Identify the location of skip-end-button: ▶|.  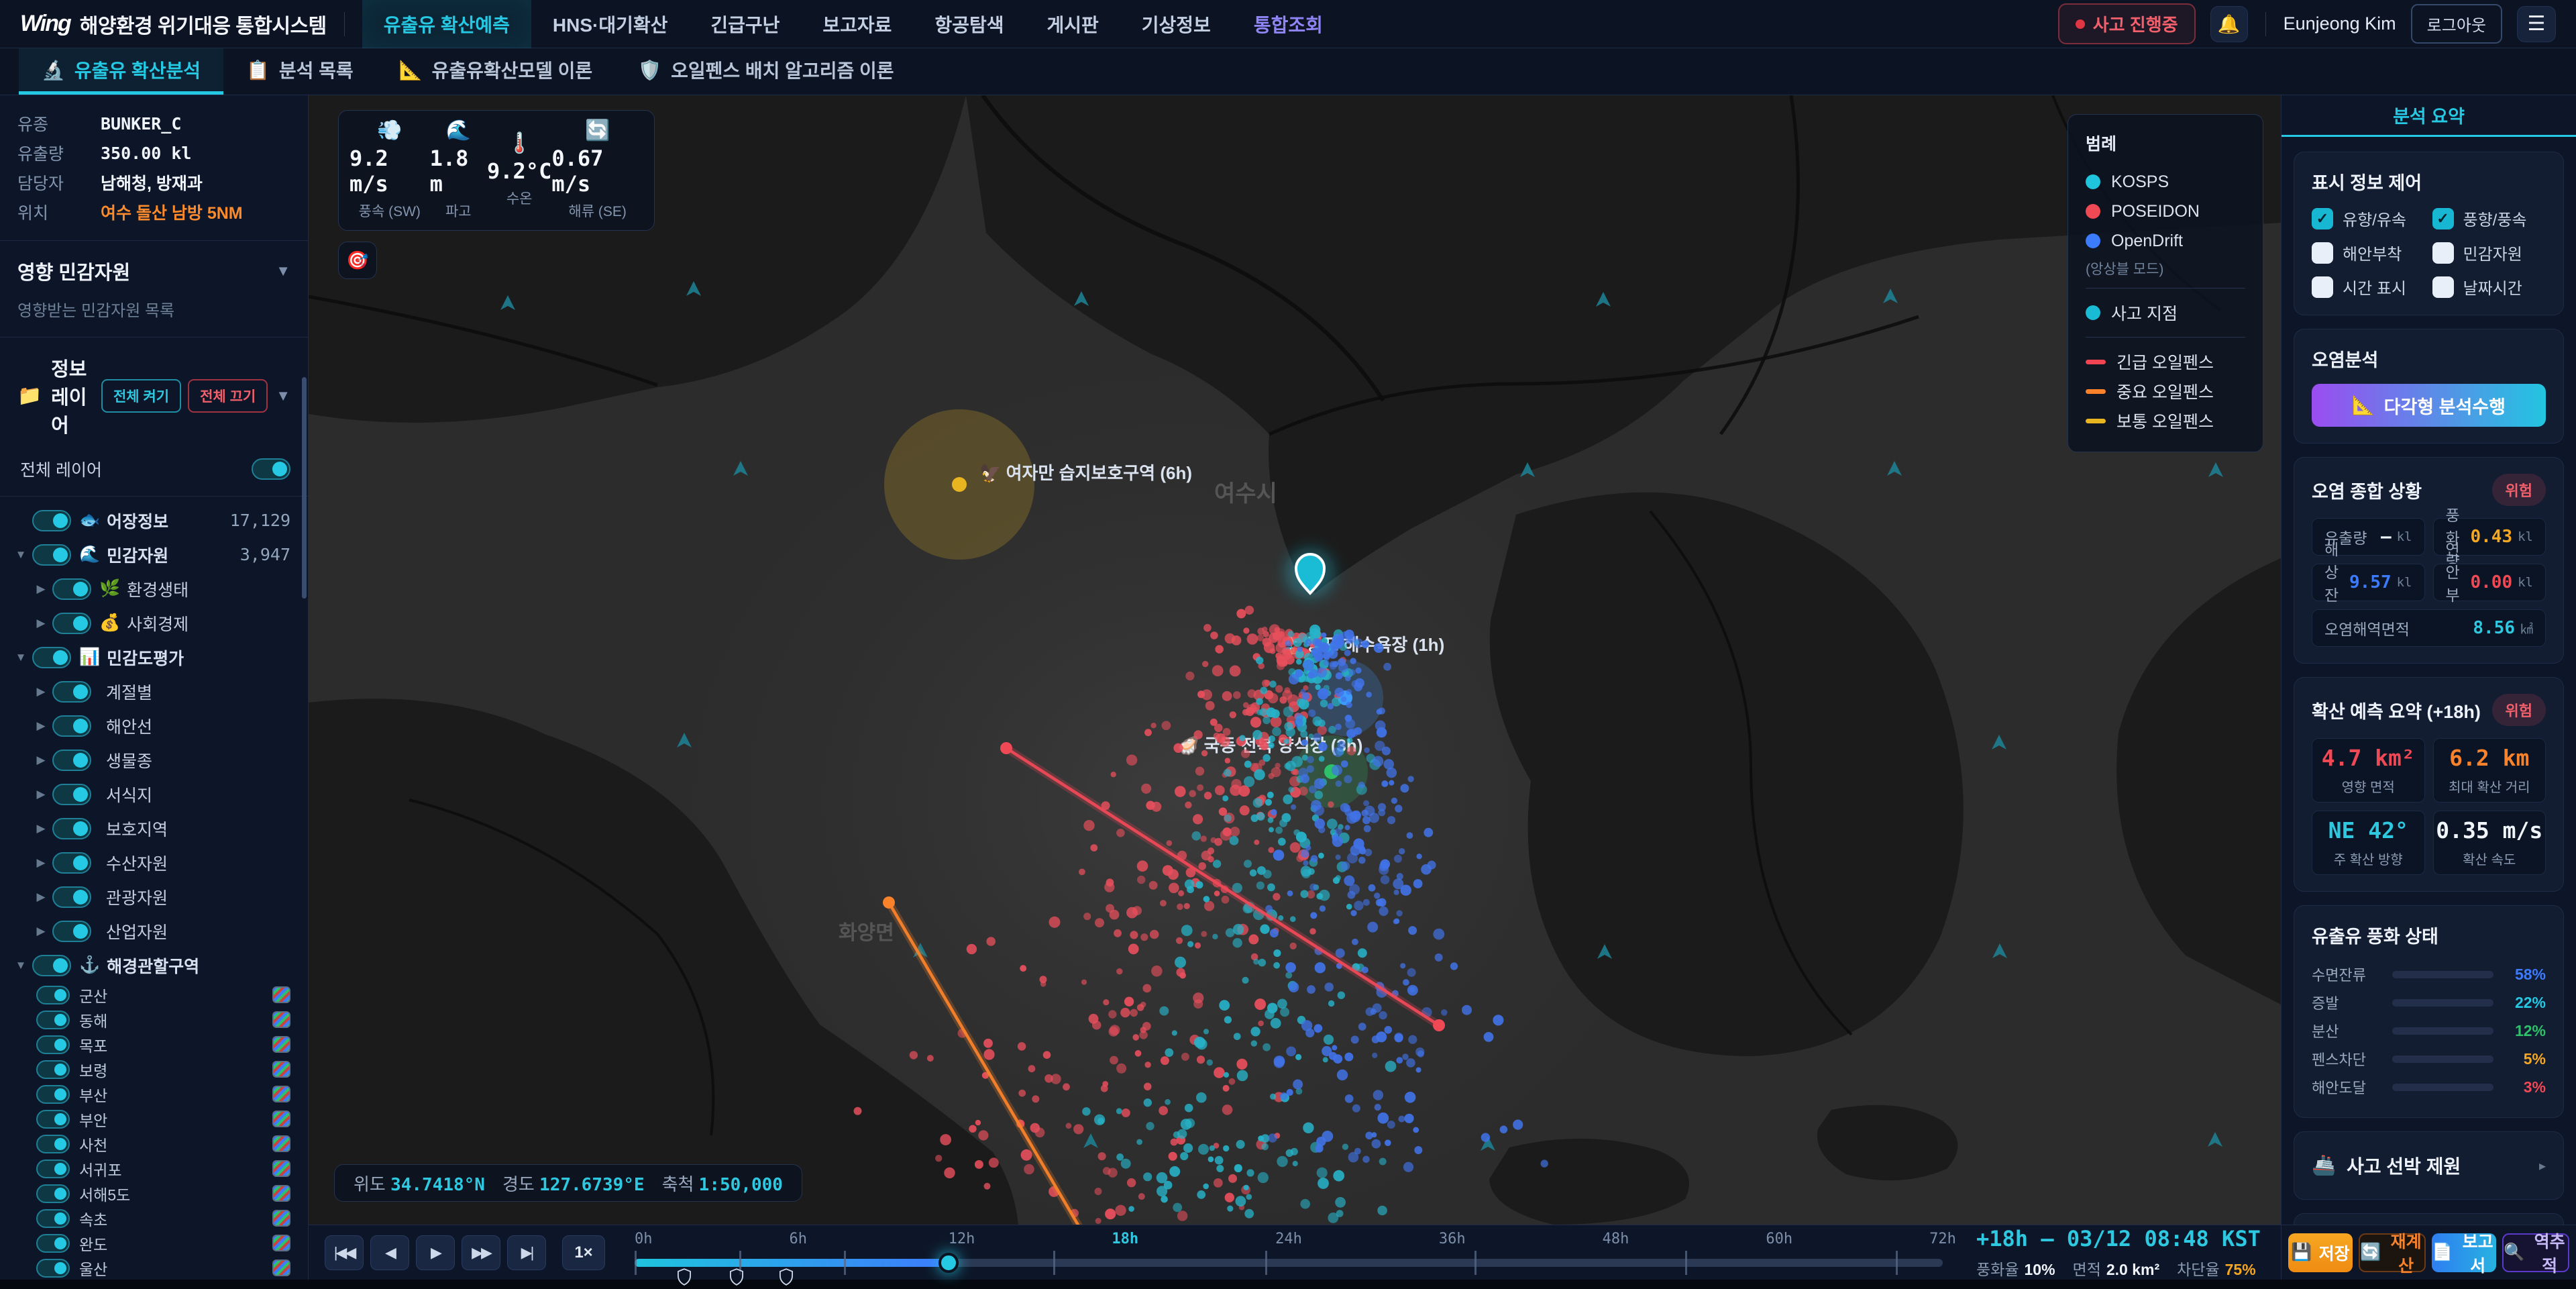
(526, 1252).